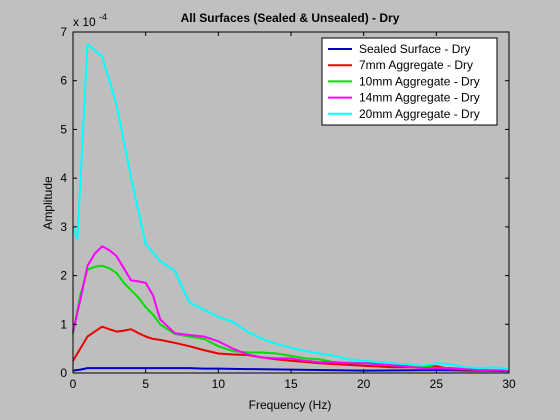 This screenshot has width=560, height=420. What do you see at coordinates (103, 17) in the screenshot?
I see `y-axis-multiplier-exponent: -4` at bounding box center [103, 17].